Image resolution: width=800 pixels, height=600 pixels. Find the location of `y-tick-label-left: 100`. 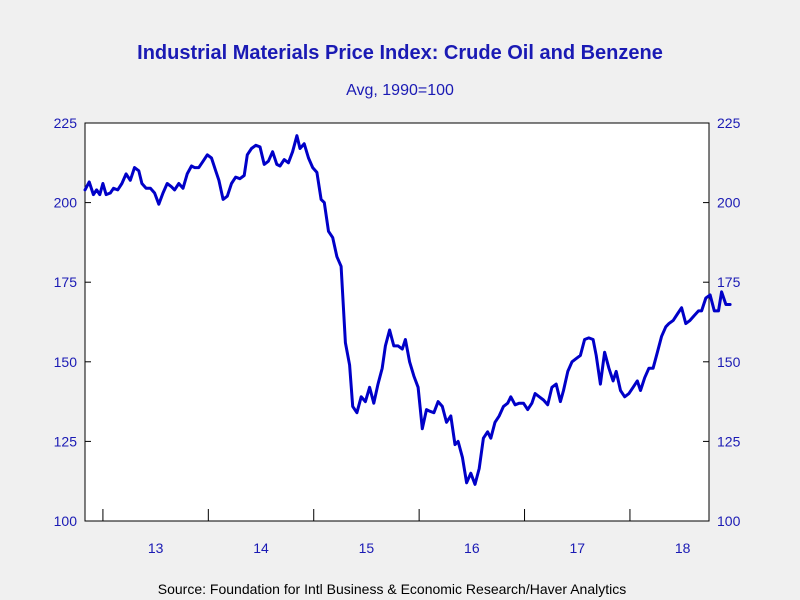

y-tick-label-left: 100 is located at coordinates (66, 521).